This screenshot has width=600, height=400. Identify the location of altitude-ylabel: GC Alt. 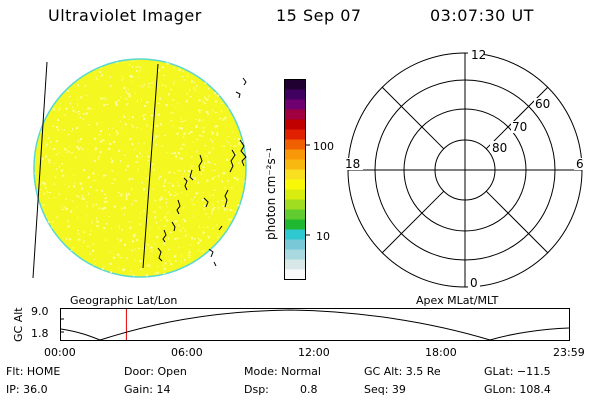
(18, 324).